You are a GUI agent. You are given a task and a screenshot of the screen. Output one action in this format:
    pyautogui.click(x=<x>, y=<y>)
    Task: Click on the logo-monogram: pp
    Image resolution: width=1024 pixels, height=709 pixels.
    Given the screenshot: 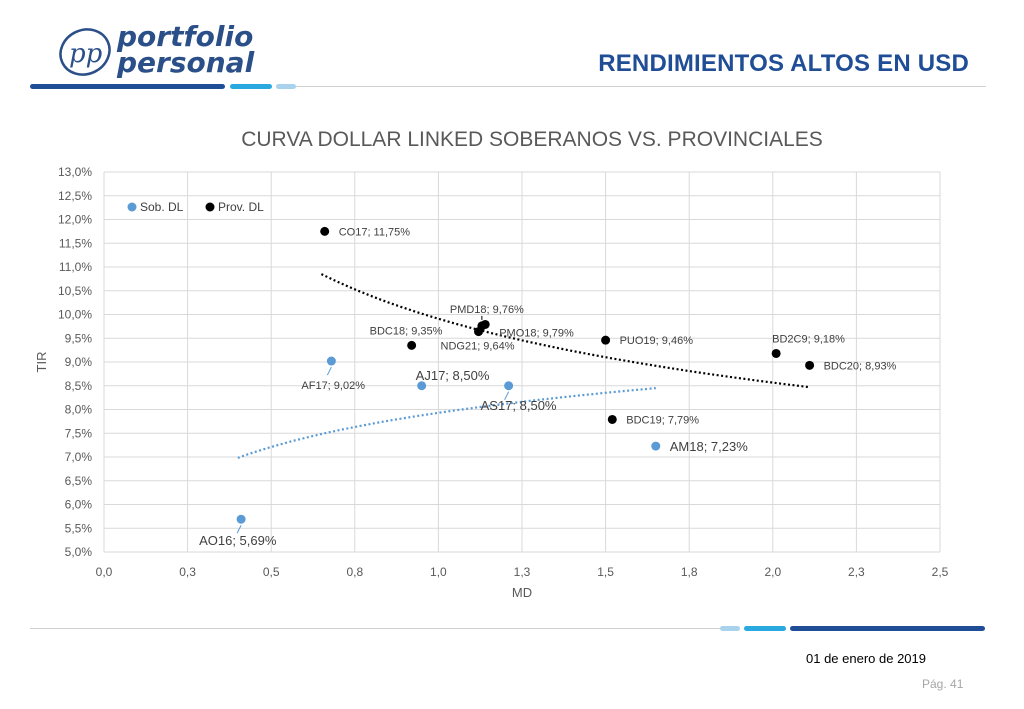 What is the action you would take?
    pyautogui.click(x=86, y=54)
    